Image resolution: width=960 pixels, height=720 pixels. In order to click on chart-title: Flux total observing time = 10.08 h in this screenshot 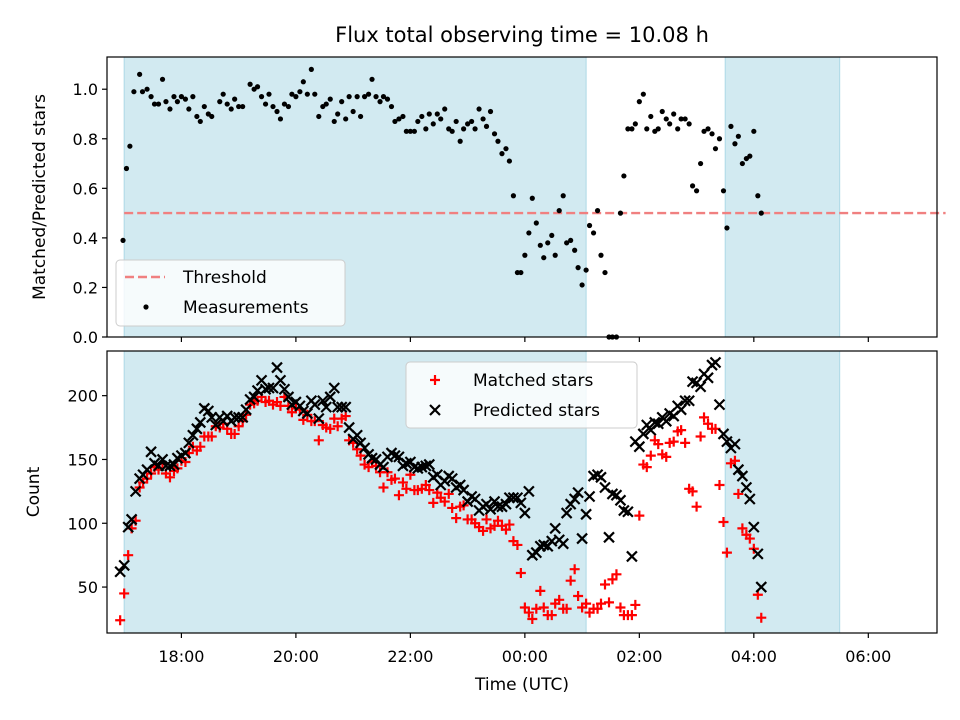, I will do `click(522, 35)`.